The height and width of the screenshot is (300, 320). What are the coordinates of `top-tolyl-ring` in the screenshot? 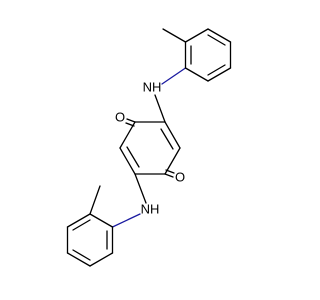 It's located at (197, 55).